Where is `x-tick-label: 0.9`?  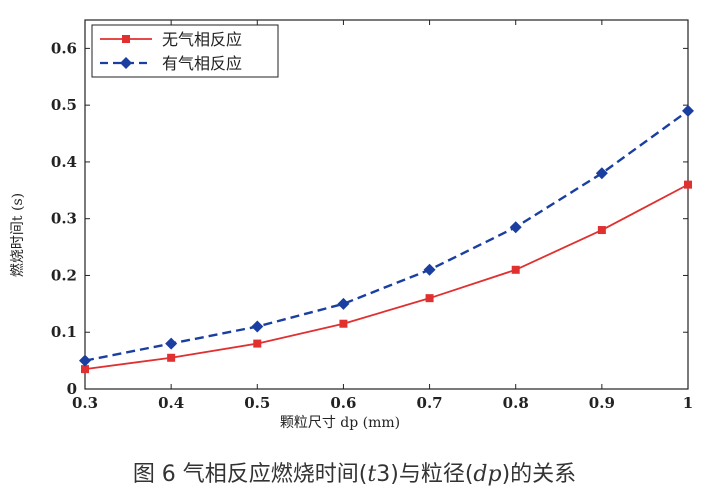
x-tick-label: 0.9 is located at coordinates (602, 403).